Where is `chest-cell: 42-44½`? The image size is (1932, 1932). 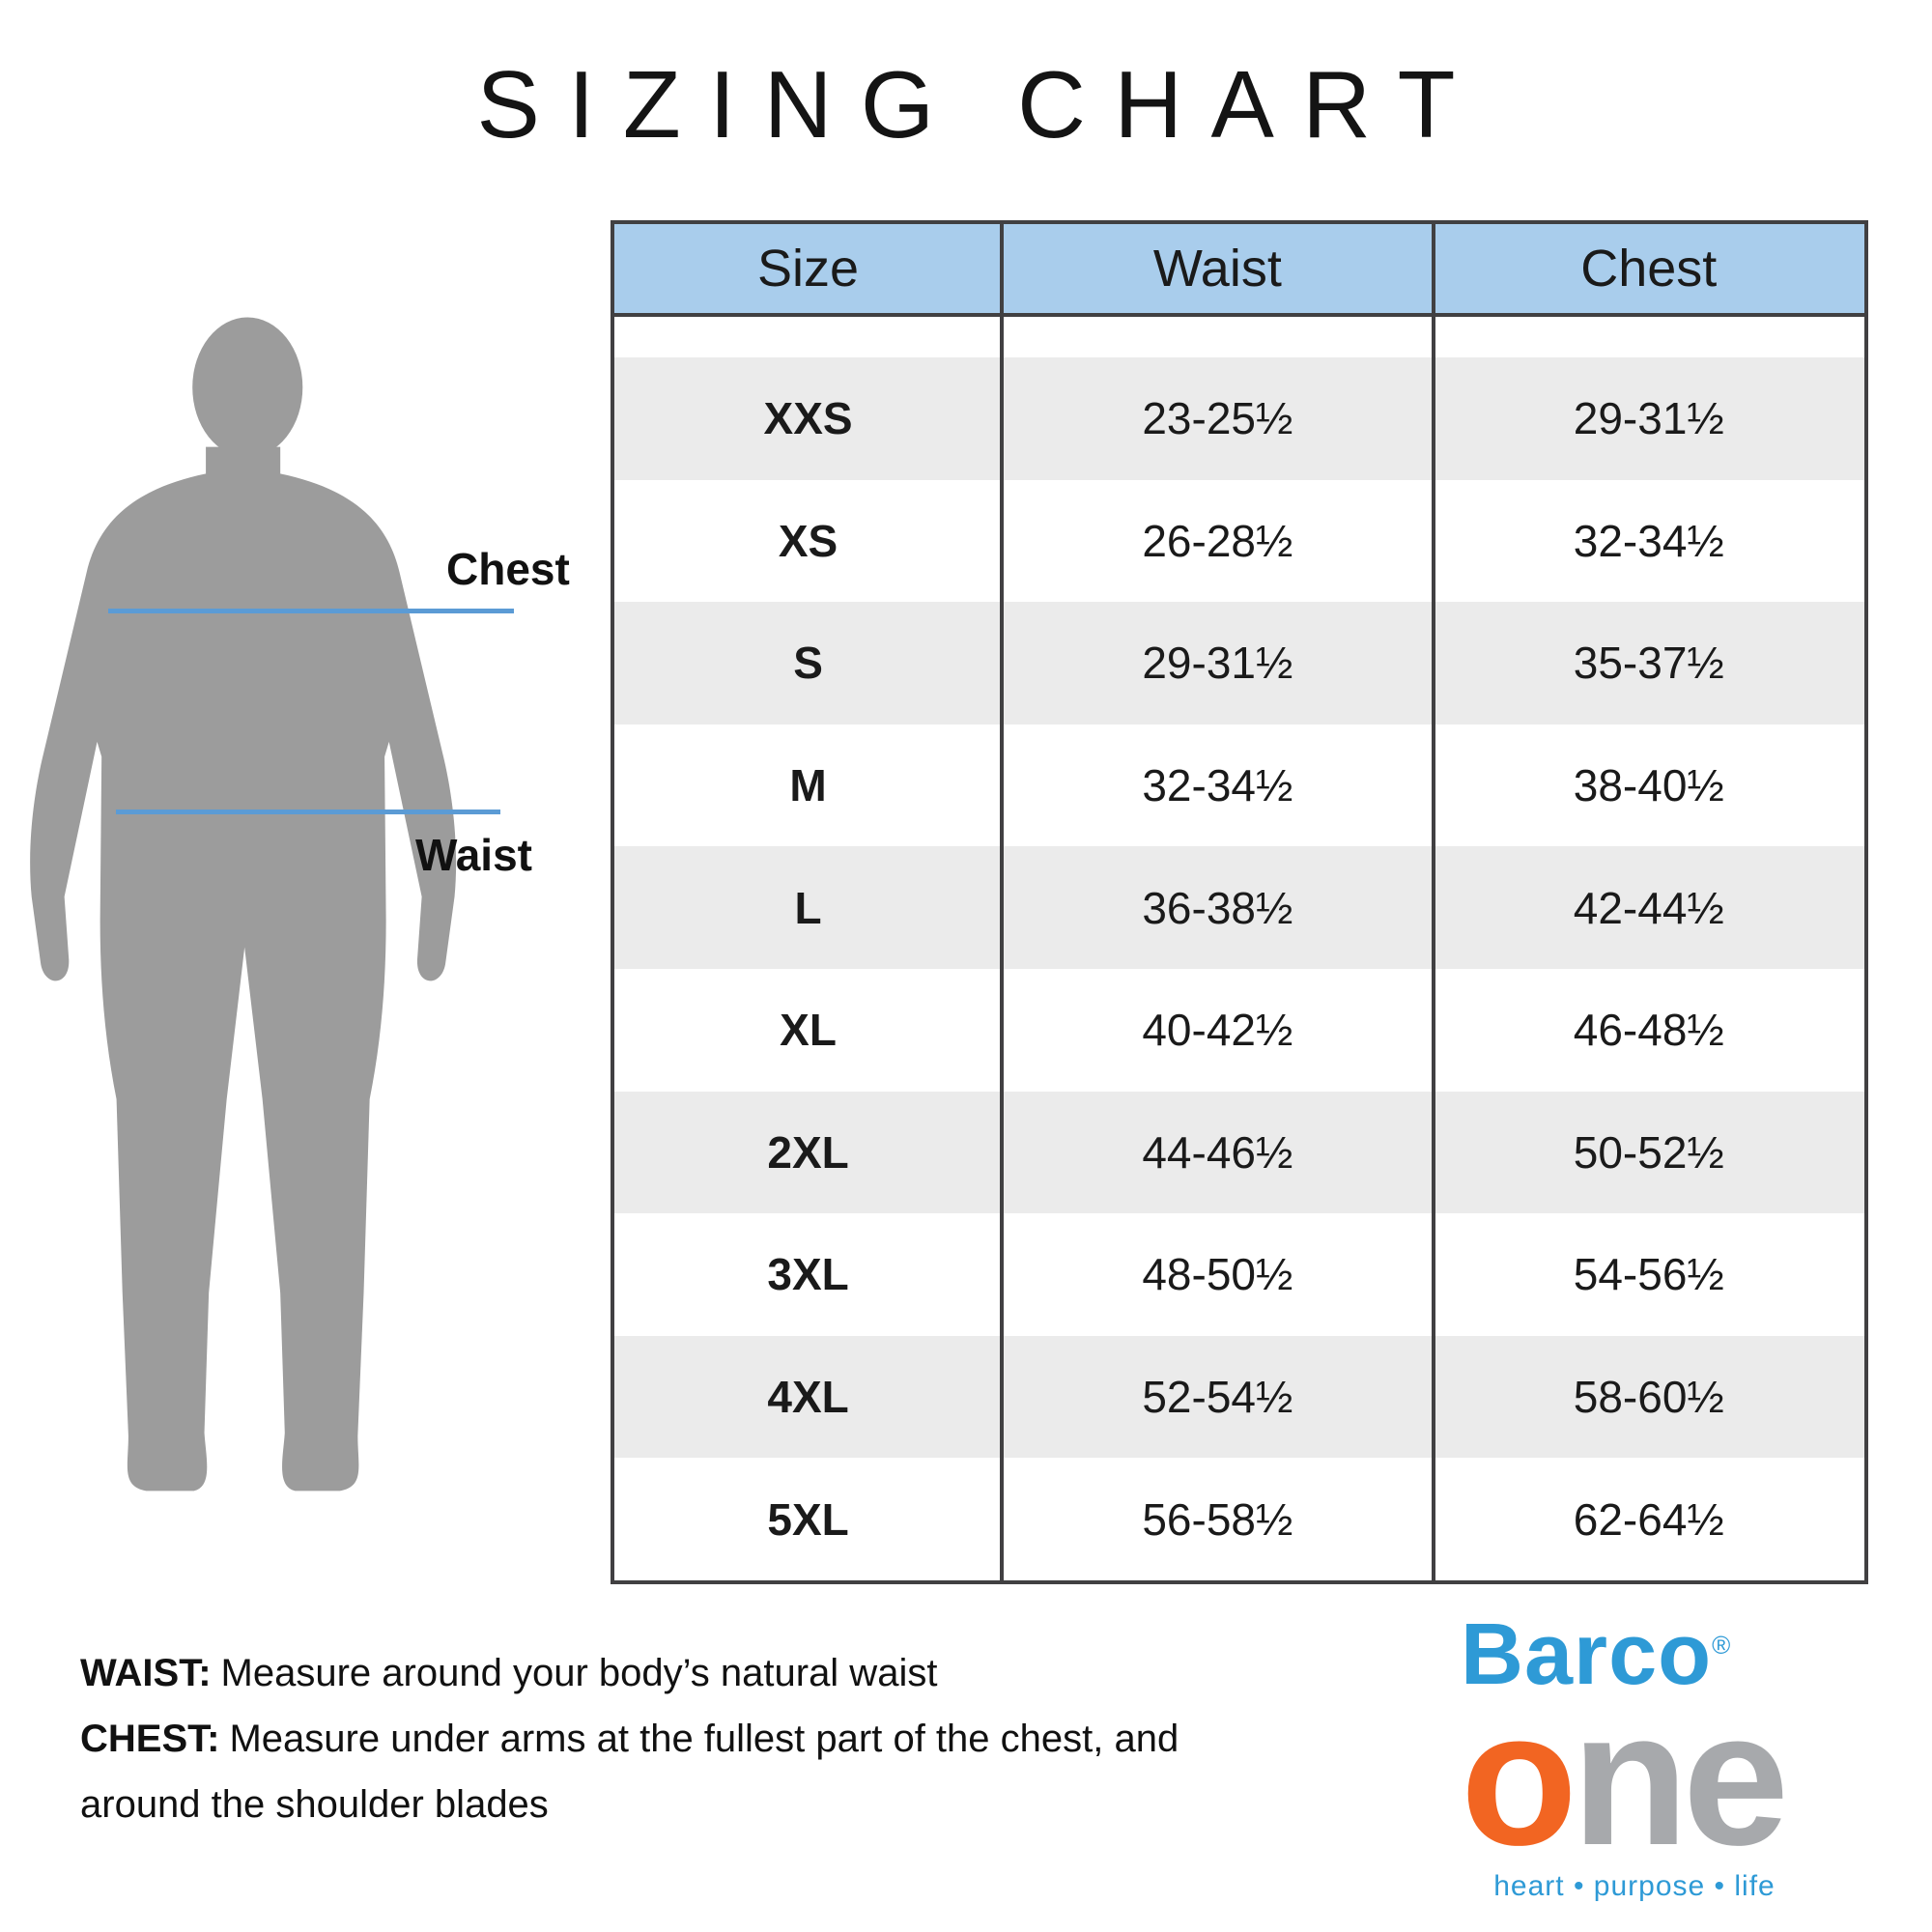
chest-cell: 42-44½ is located at coordinates (1648, 907).